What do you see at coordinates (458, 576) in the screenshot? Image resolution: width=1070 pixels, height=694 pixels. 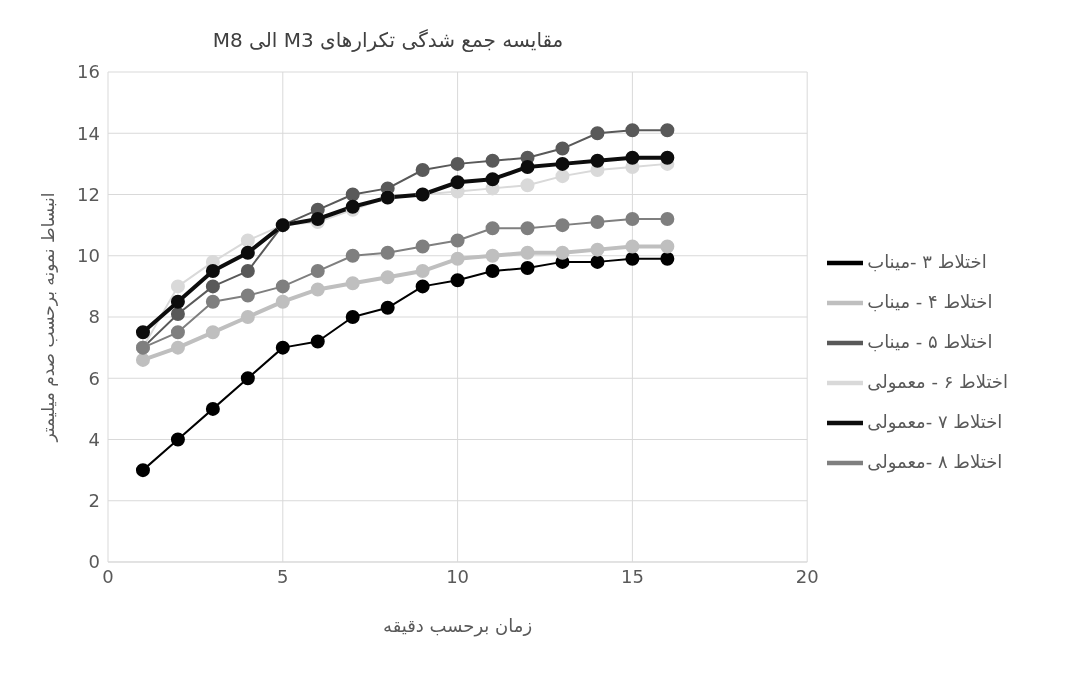 I see `x-tick-label: 10` at bounding box center [458, 576].